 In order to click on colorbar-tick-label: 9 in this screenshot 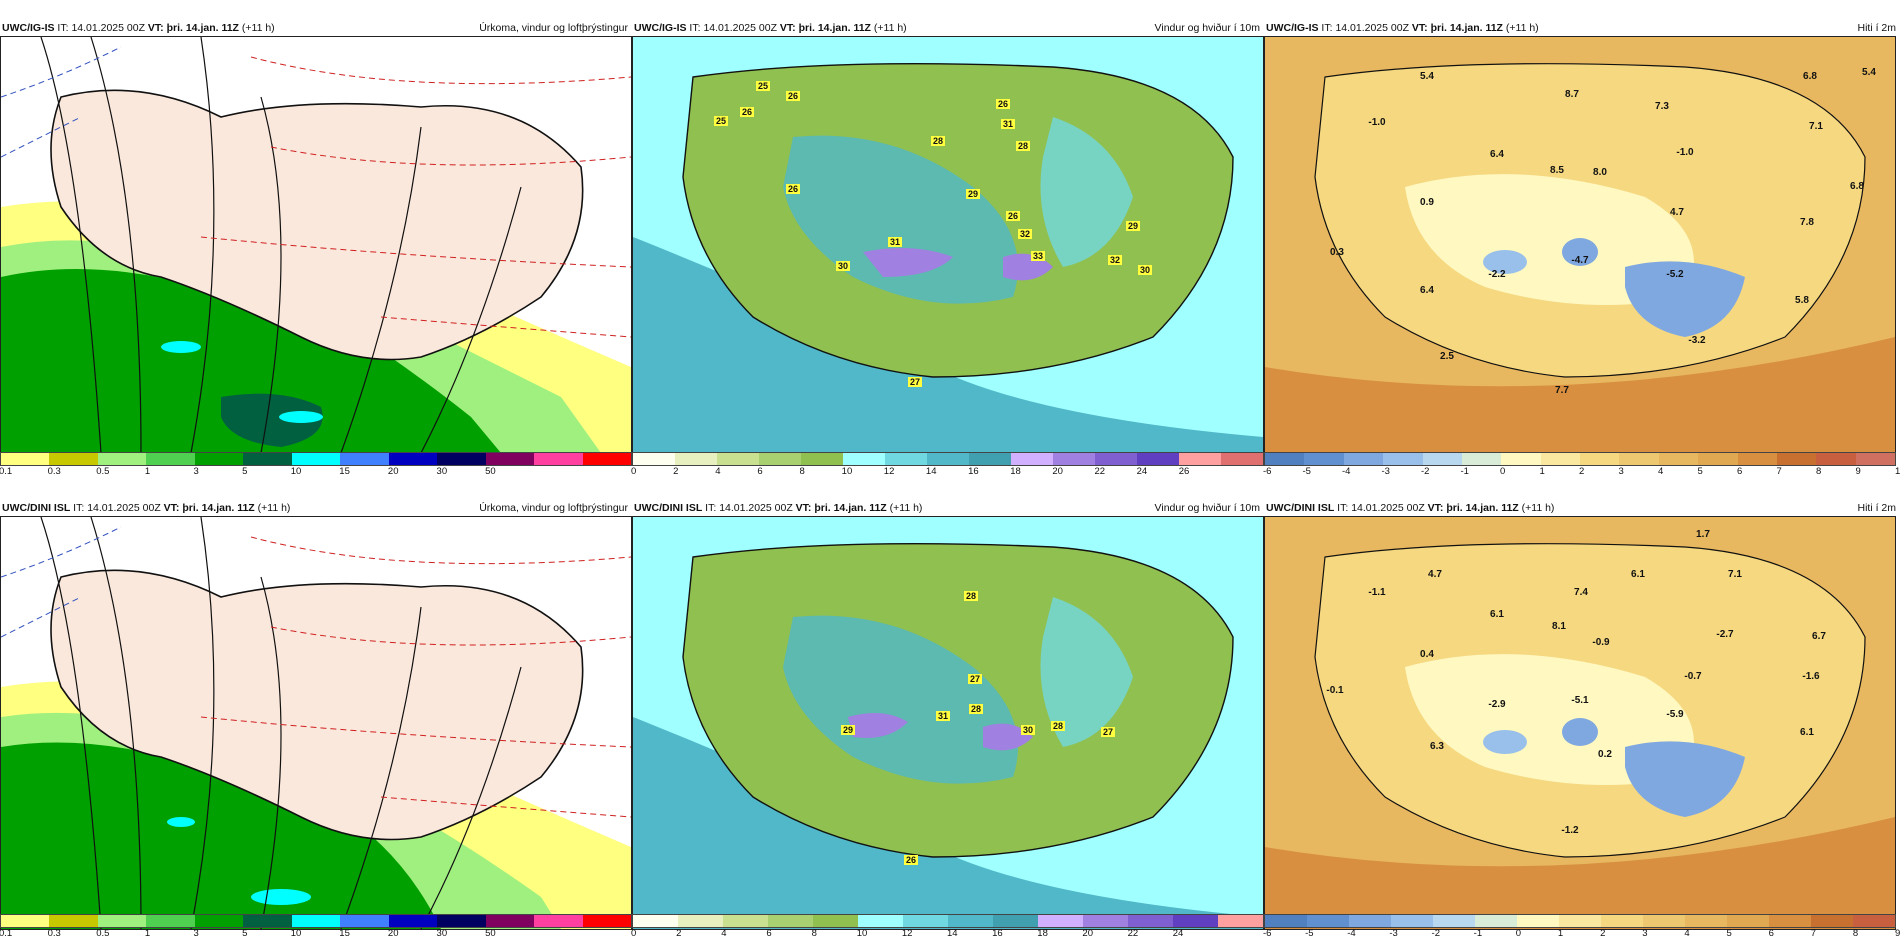, I will do `click(1897, 933)`.